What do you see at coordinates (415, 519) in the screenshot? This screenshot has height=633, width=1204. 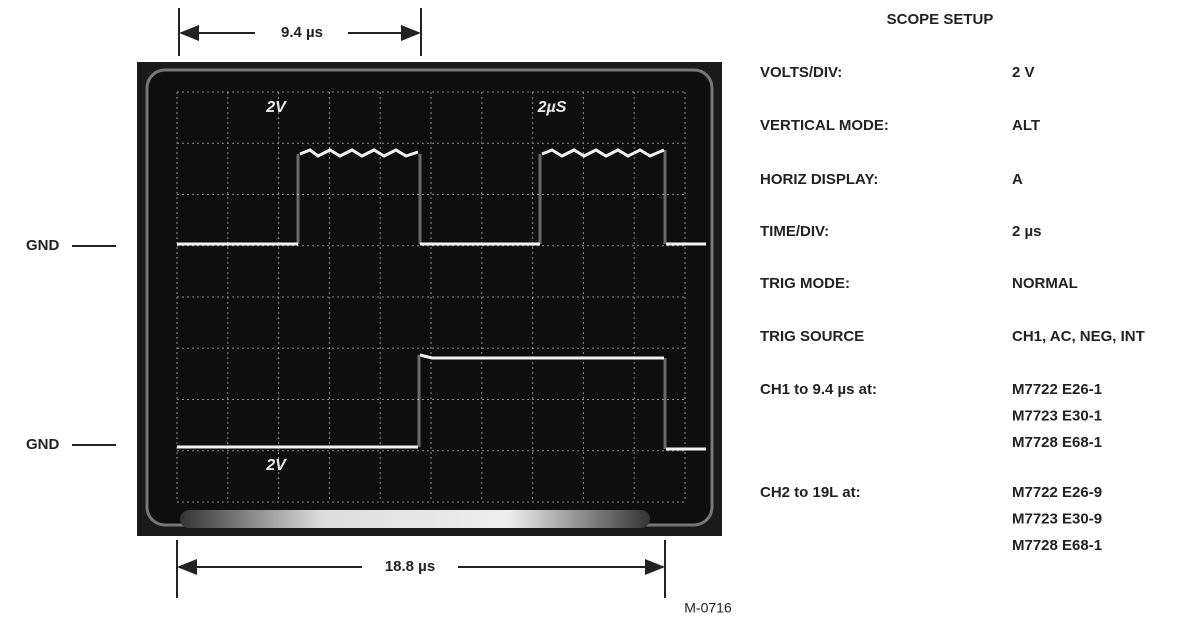 I see `screen-glow` at bounding box center [415, 519].